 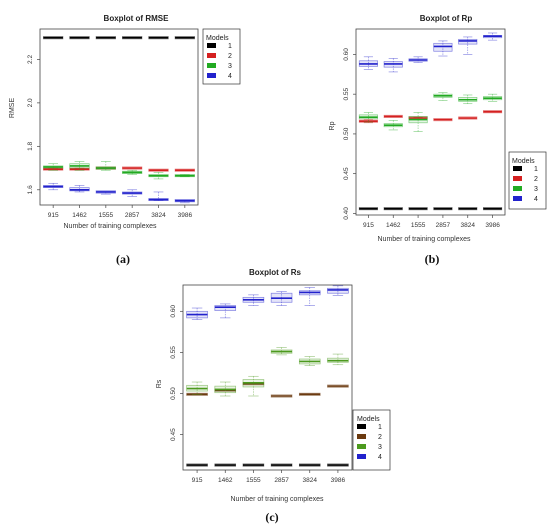 I want to click on legend-box, so click(x=371, y=440).